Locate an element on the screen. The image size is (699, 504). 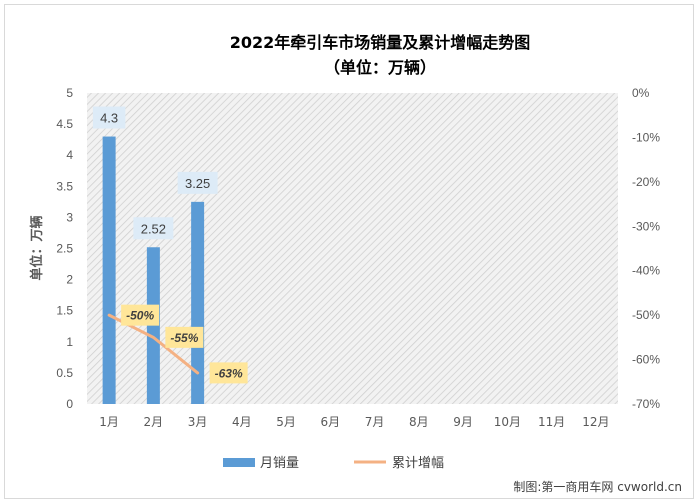
x-tick-label: 5月 is located at coordinates (286, 422).